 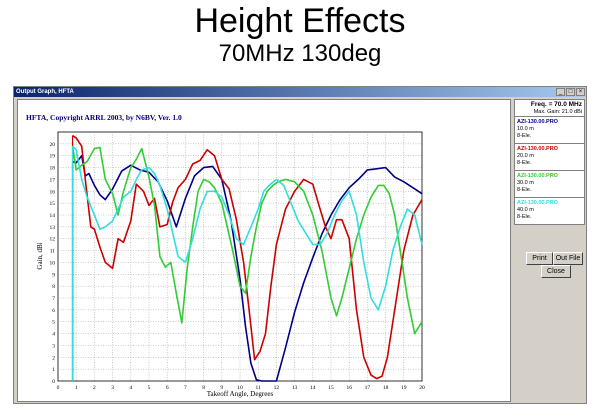 I want to click on x-tick-label: 16, so click(x=349, y=388).